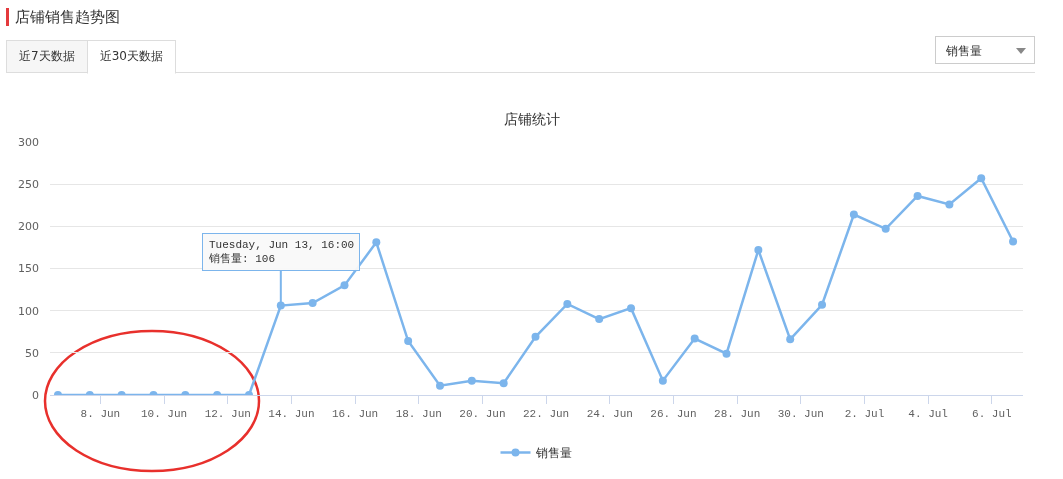  What do you see at coordinates (737, 414) in the screenshot?
I see `x-tick-label: 28. Jun` at bounding box center [737, 414].